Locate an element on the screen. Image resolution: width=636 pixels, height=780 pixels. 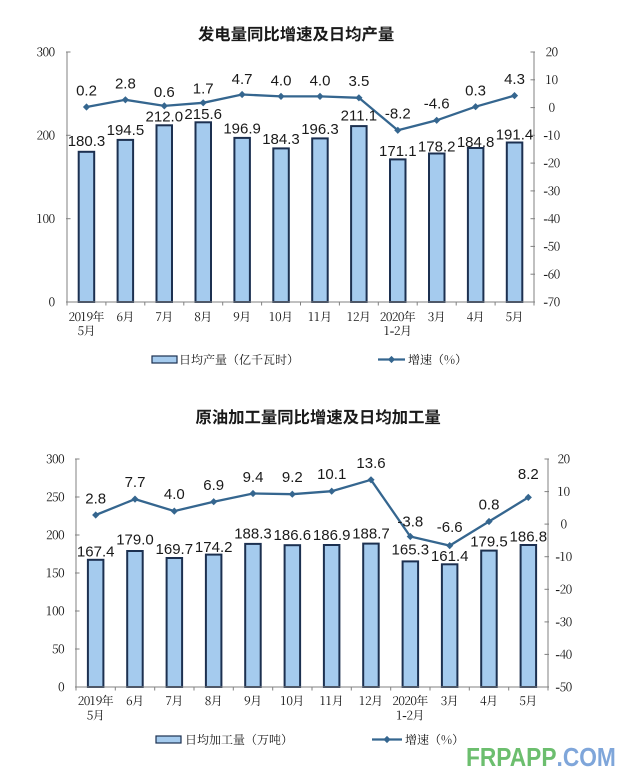
svg-text: 7.7 is located at coordinates (135, 482).